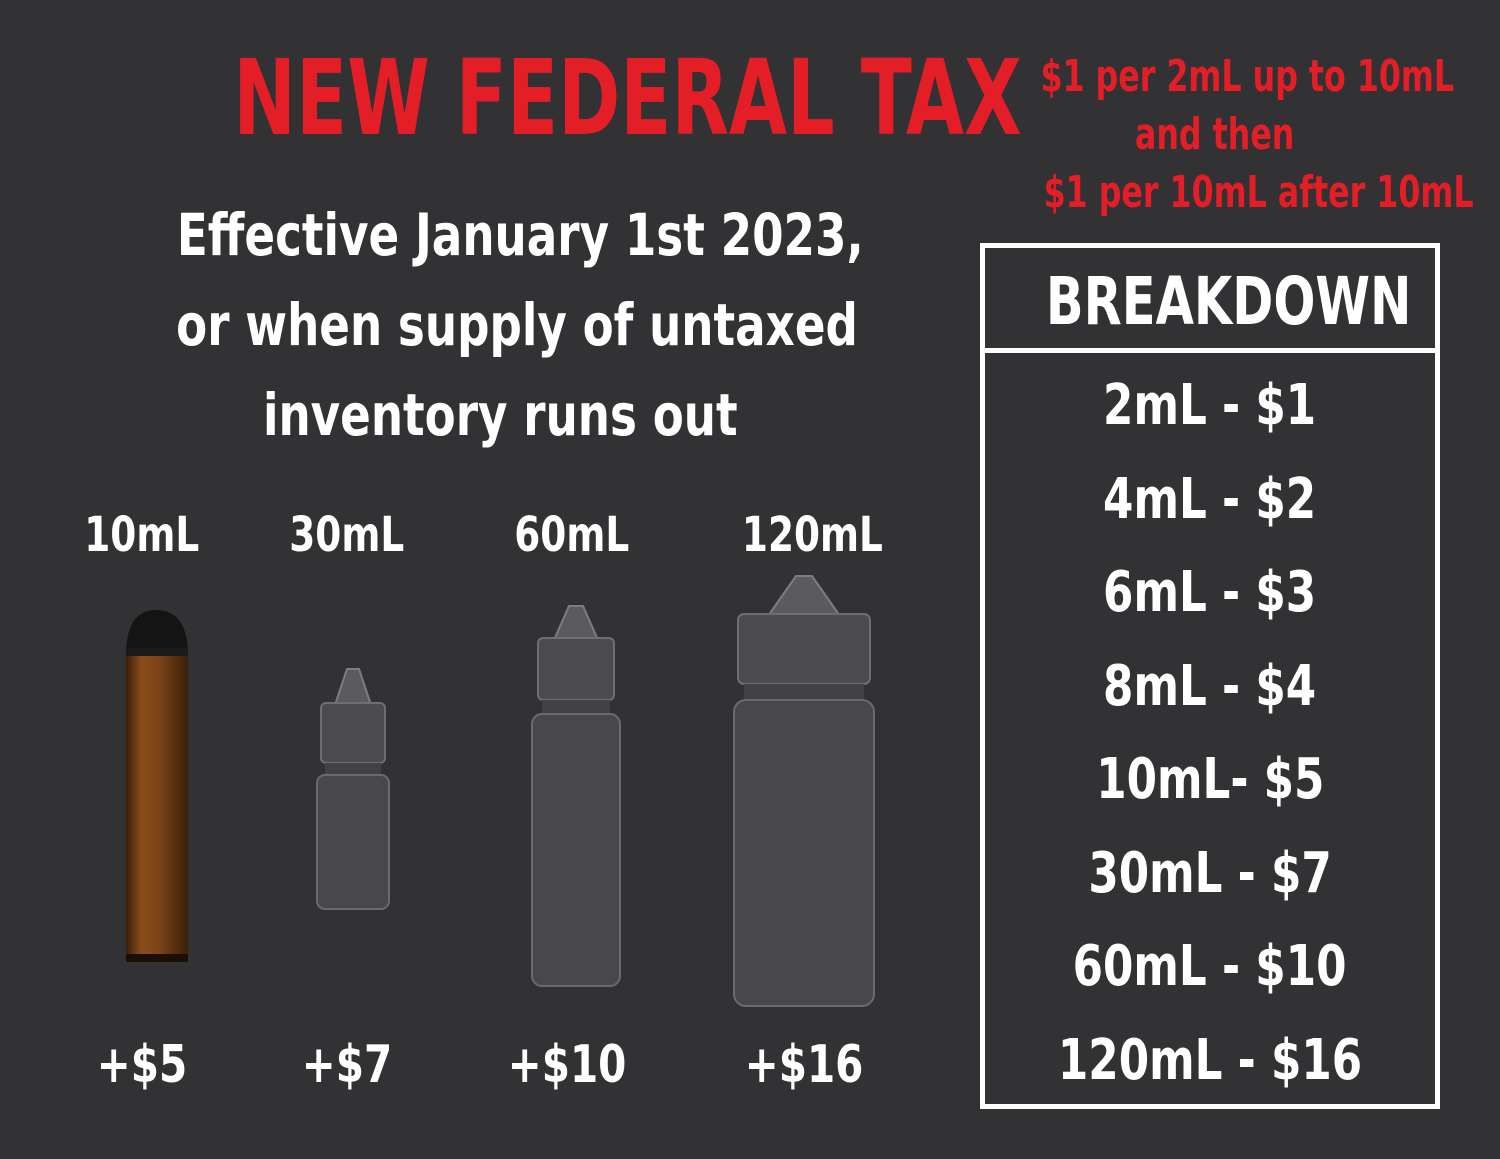 The image size is (1500, 1159). Describe the element at coordinates (1258, 192) in the screenshot. I see `rate-line: $1 per 10mL after 10mL` at that location.